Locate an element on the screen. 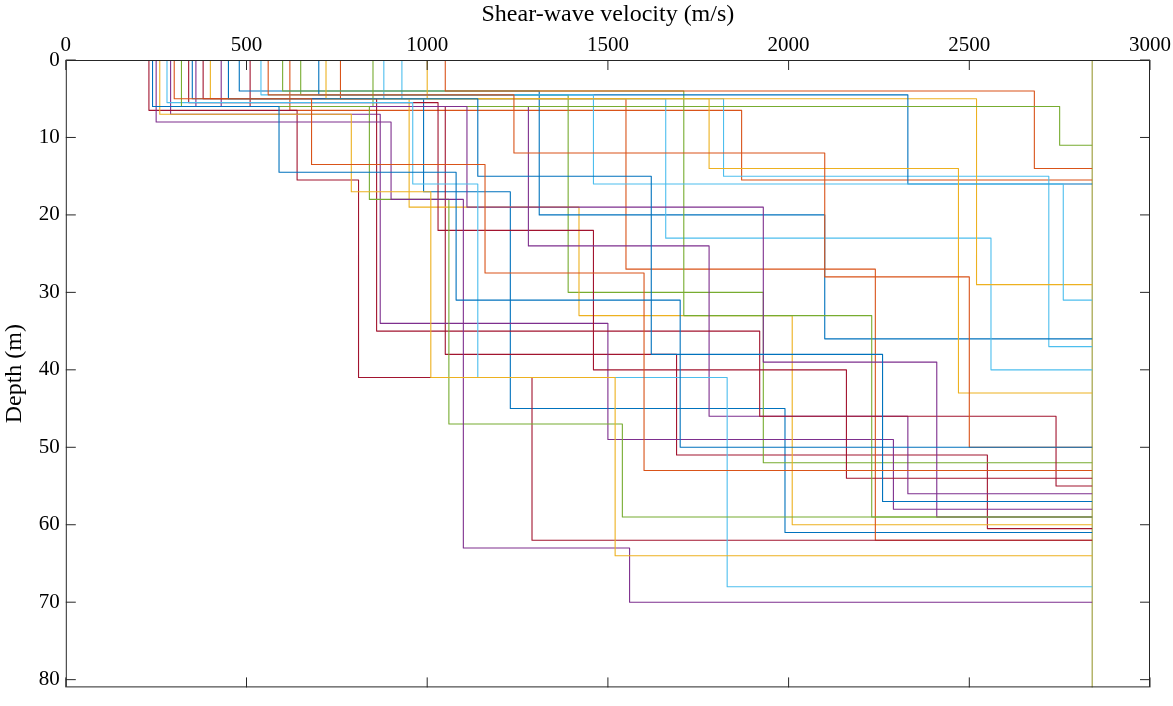 The width and height of the screenshot is (1173, 706). y-tick-label: 60 is located at coordinates (49, 523).